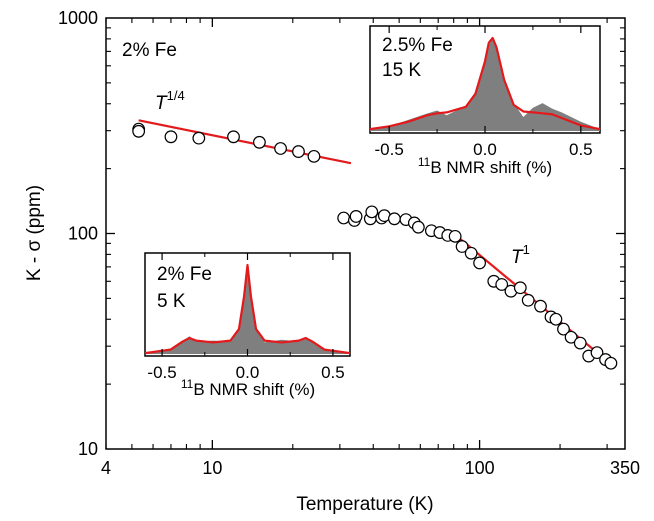 The height and width of the screenshot is (521, 654). I want to click on fit-high-label: T1, so click(520, 255).